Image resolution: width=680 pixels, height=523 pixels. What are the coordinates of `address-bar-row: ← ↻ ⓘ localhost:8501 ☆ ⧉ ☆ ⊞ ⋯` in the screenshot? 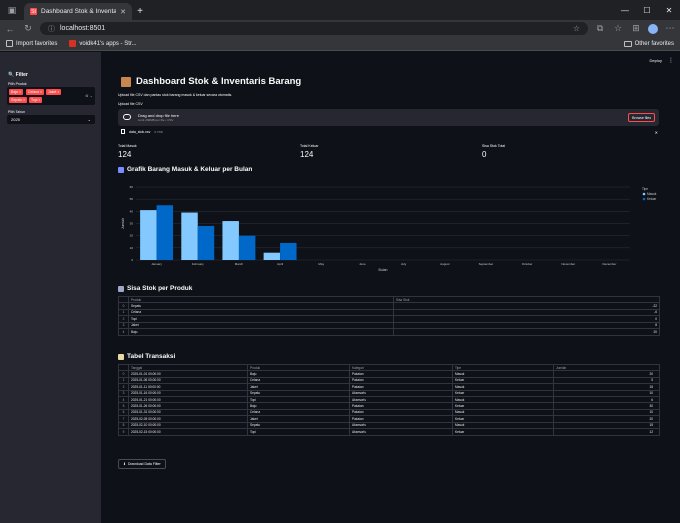 It's located at (340, 28).